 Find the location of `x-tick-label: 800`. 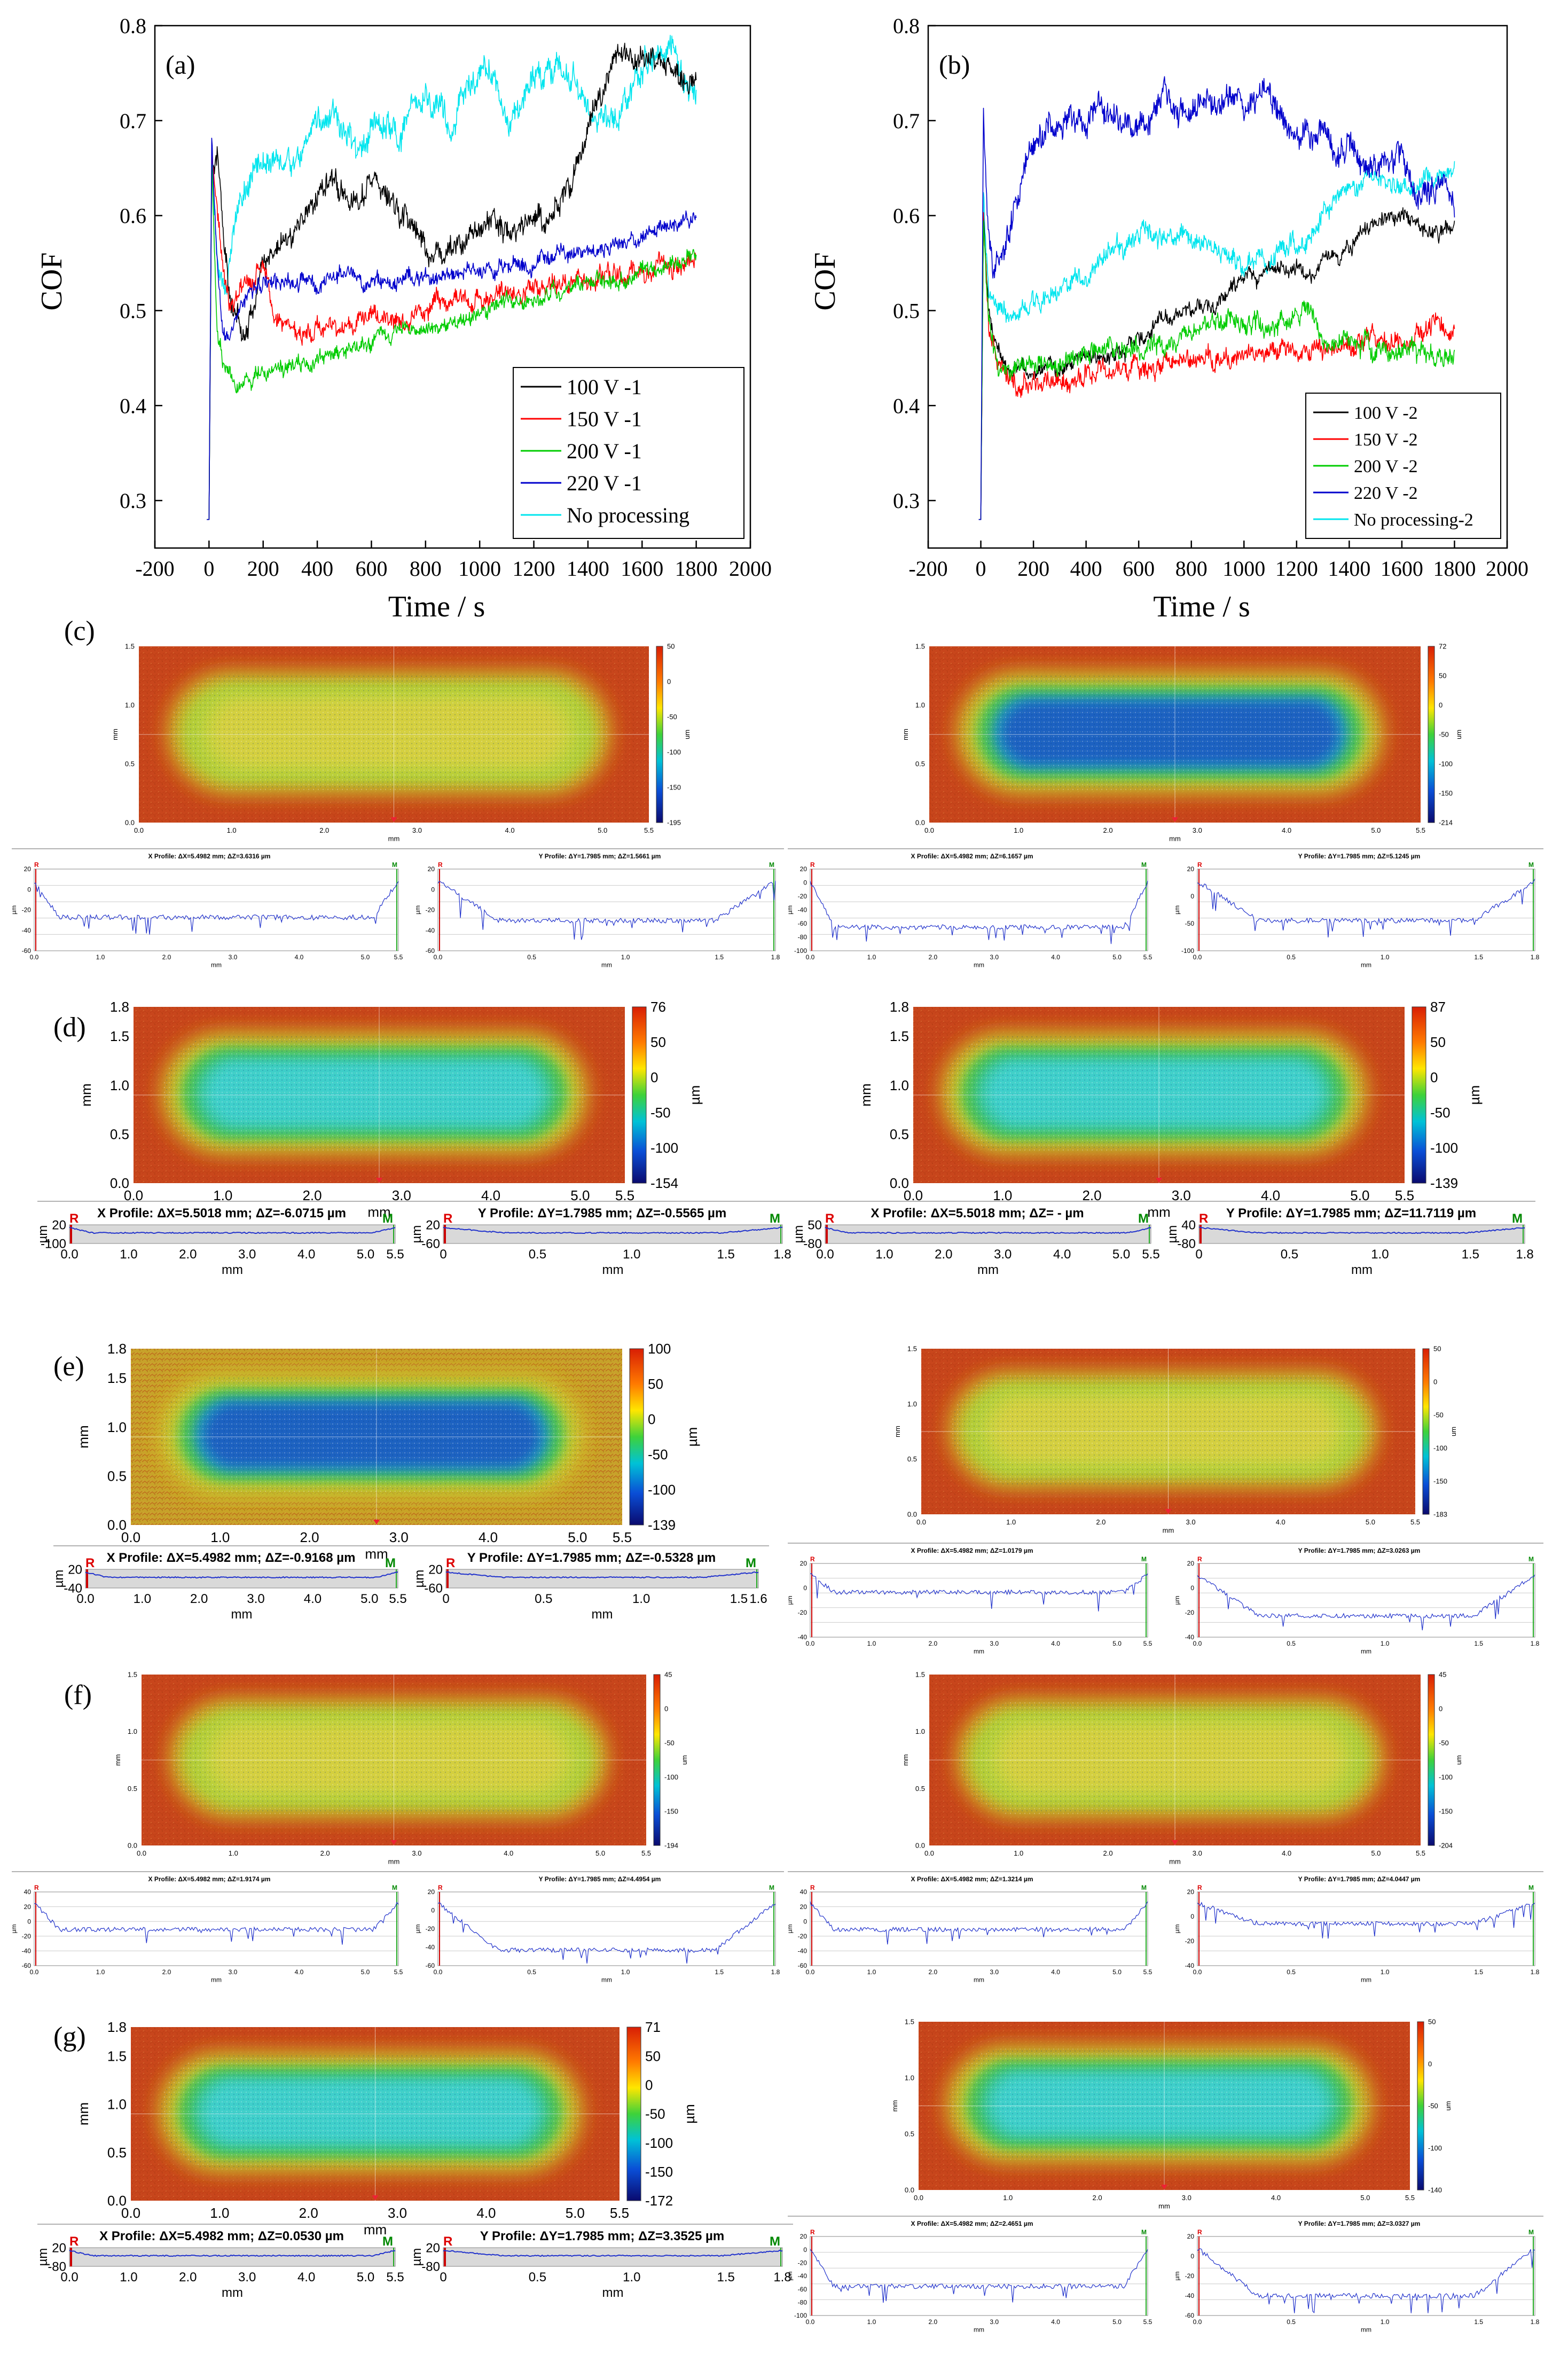

x-tick-label: 800 is located at coordinates (426, 569).